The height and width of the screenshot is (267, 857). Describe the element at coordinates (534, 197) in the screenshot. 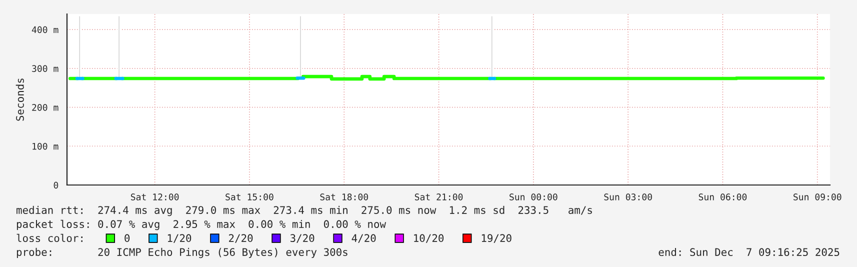

I see `x-tick-label: Sun 00:00` at that location.